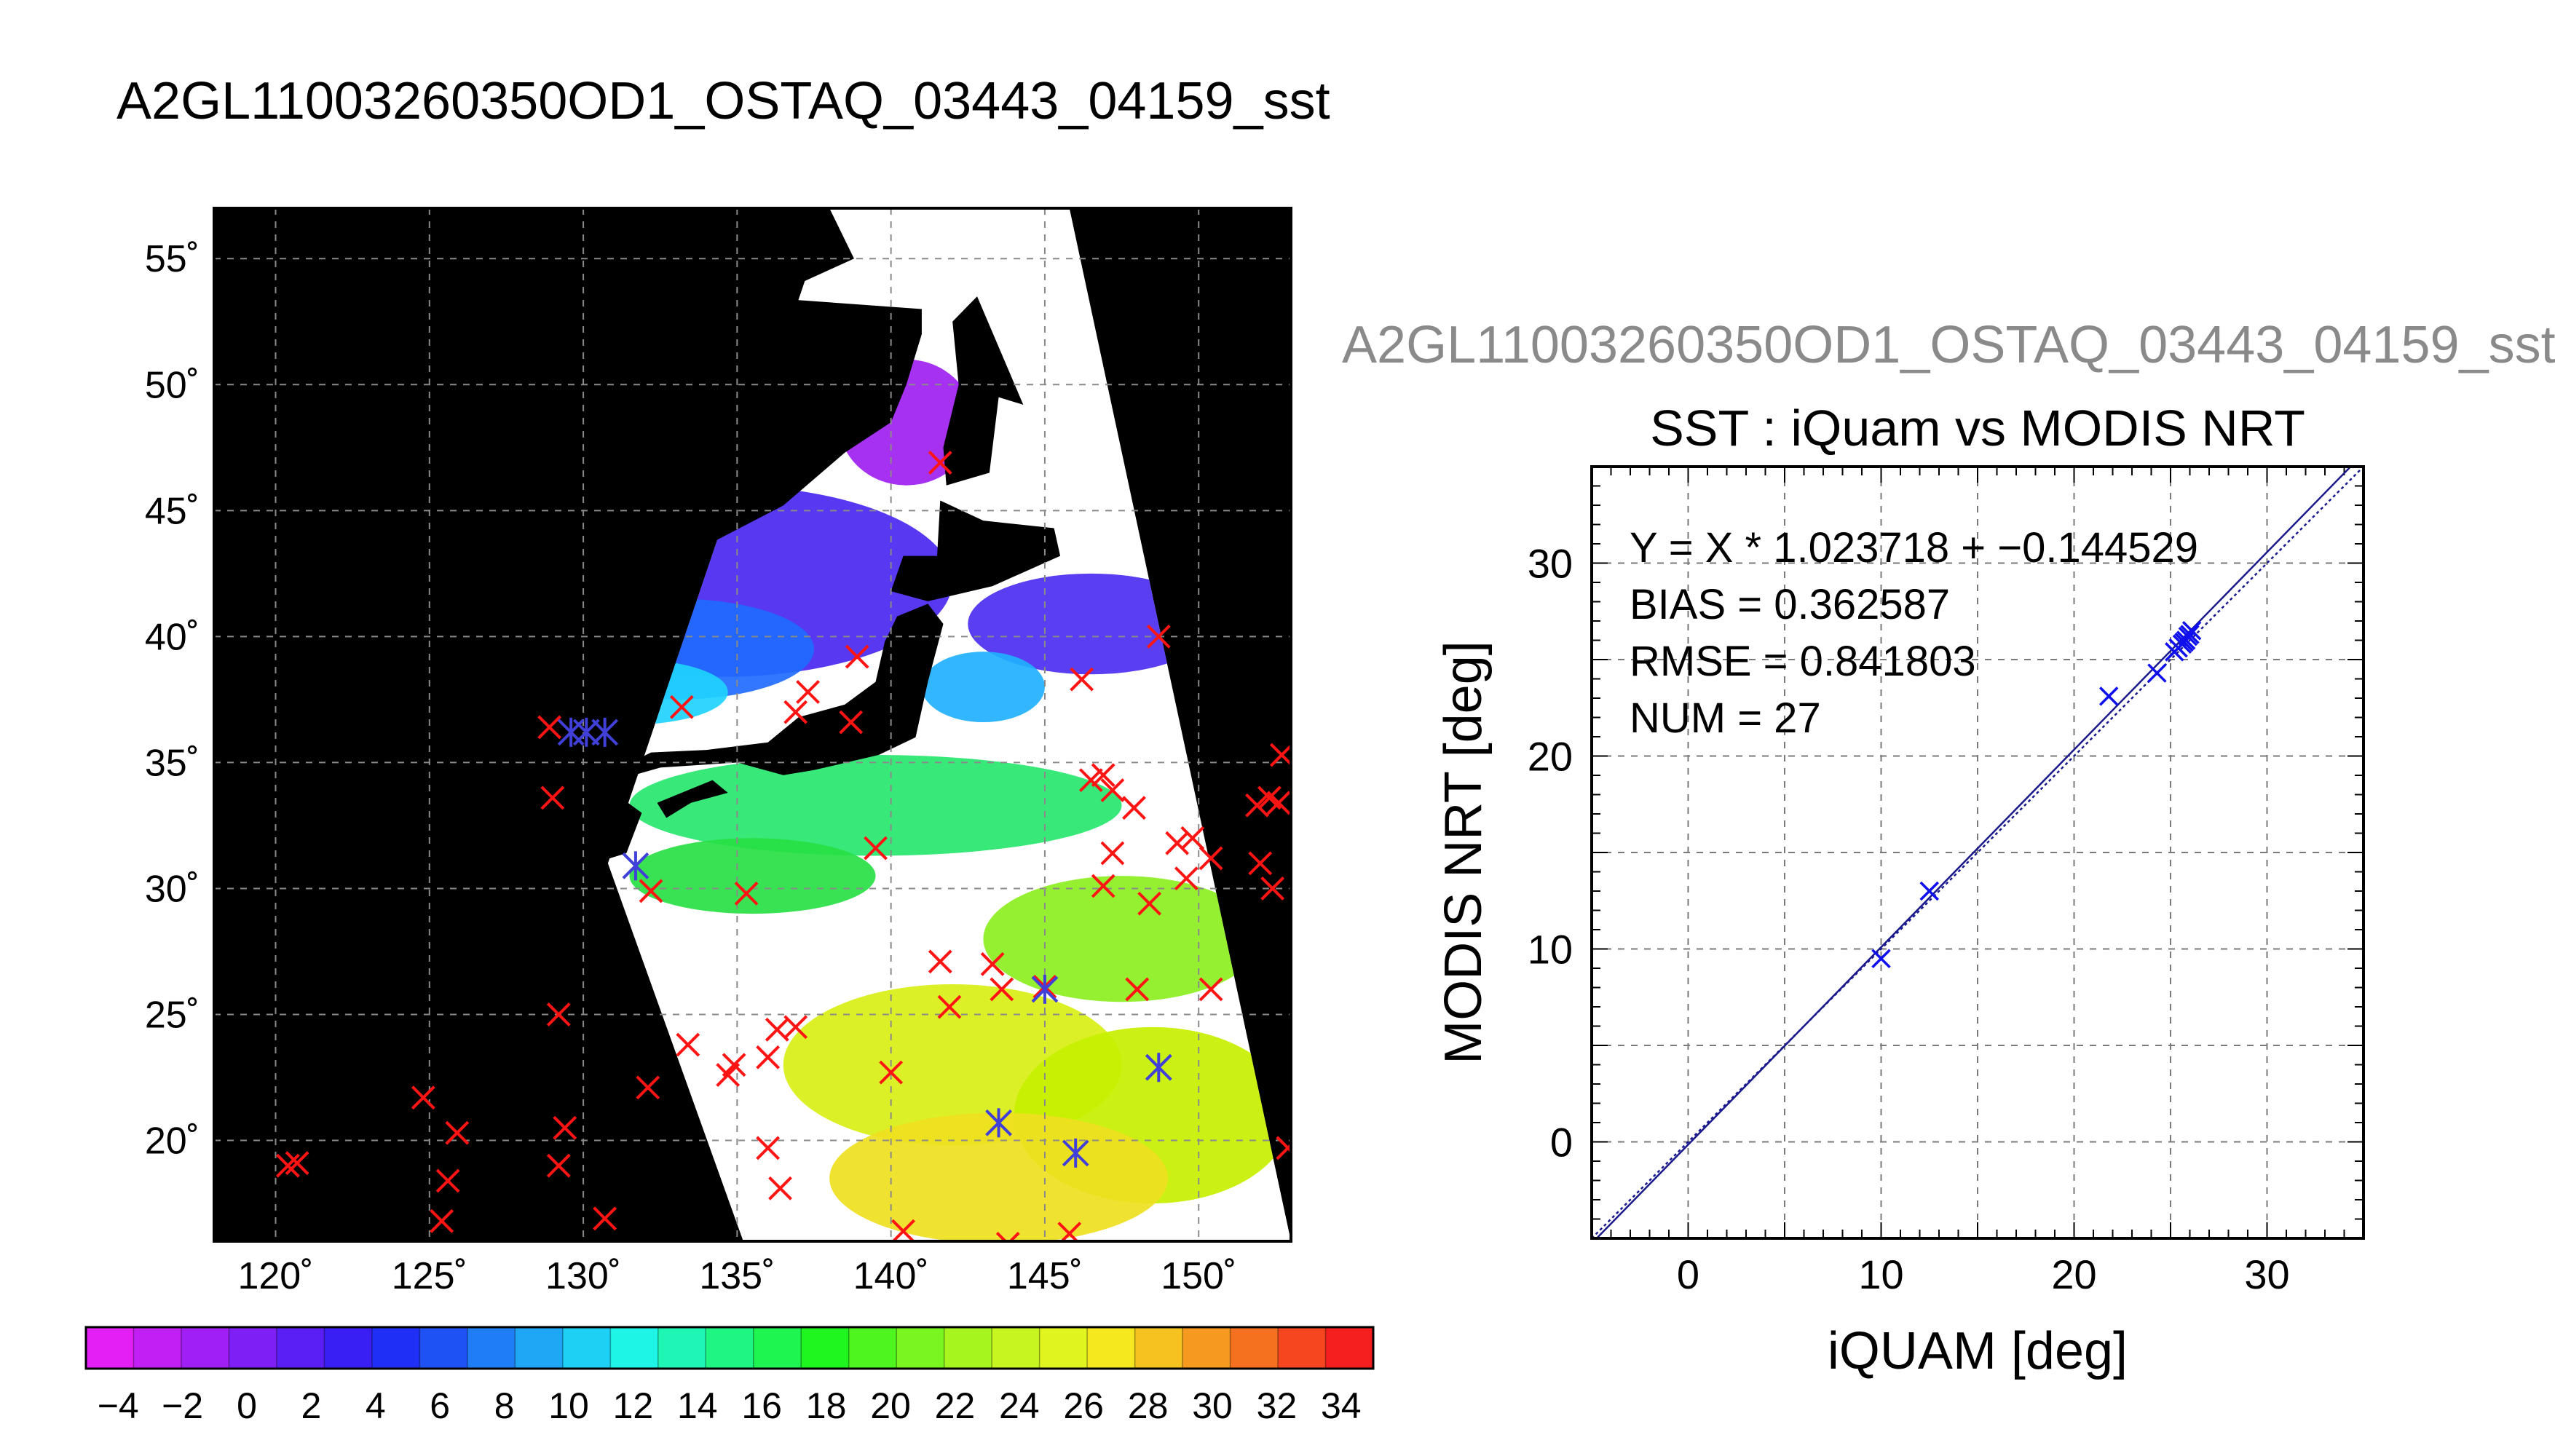  I want to click on land-hokkaido, so click(976, 550).